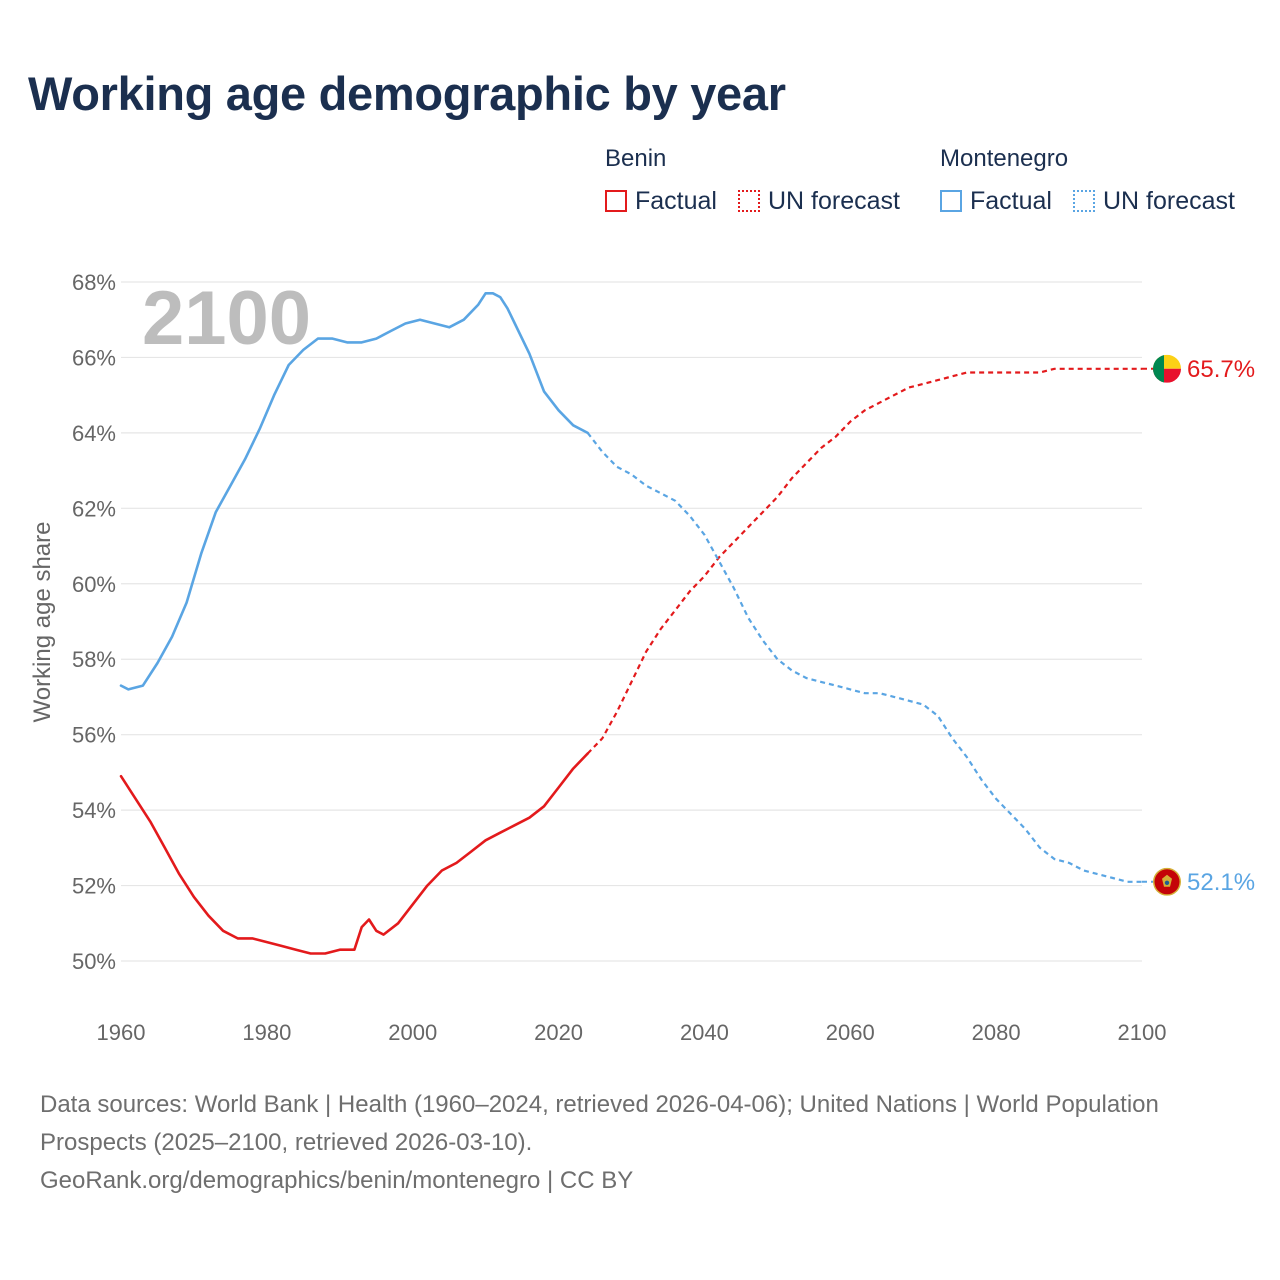 Image resolution: width=1280 pixels, height=1280 pixels. Describe the element at coordinates (266, 1032) in the screenshot. I see `x-tick-label: 1980` at that location.